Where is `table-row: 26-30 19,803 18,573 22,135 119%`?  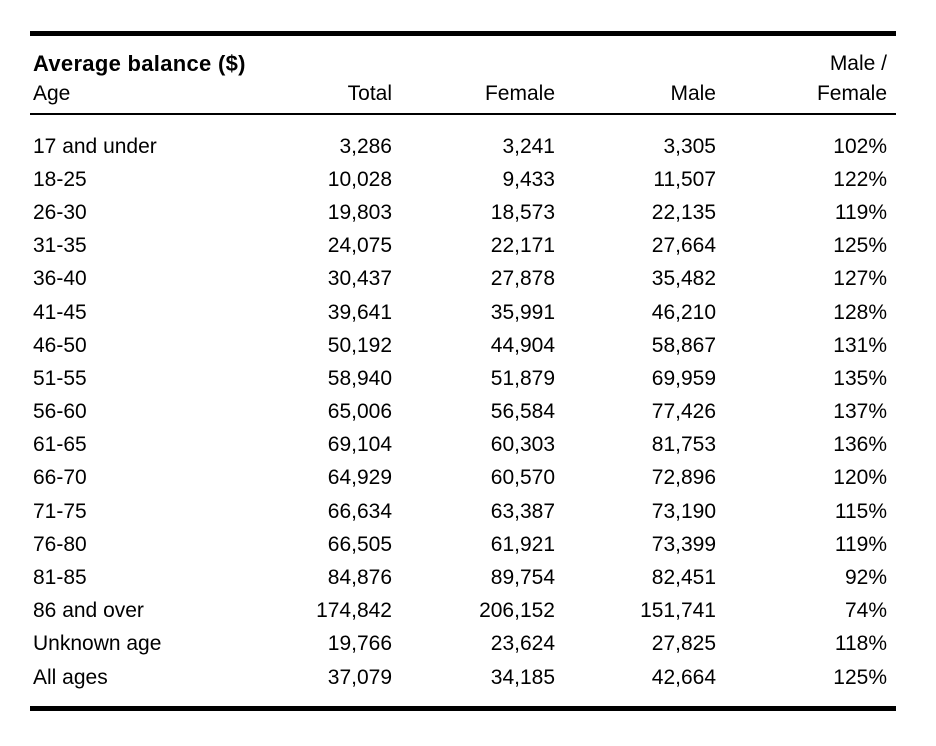
table-row: 26-30 19,803 18,573 22,135 119% is located at coordinates (460, 212).